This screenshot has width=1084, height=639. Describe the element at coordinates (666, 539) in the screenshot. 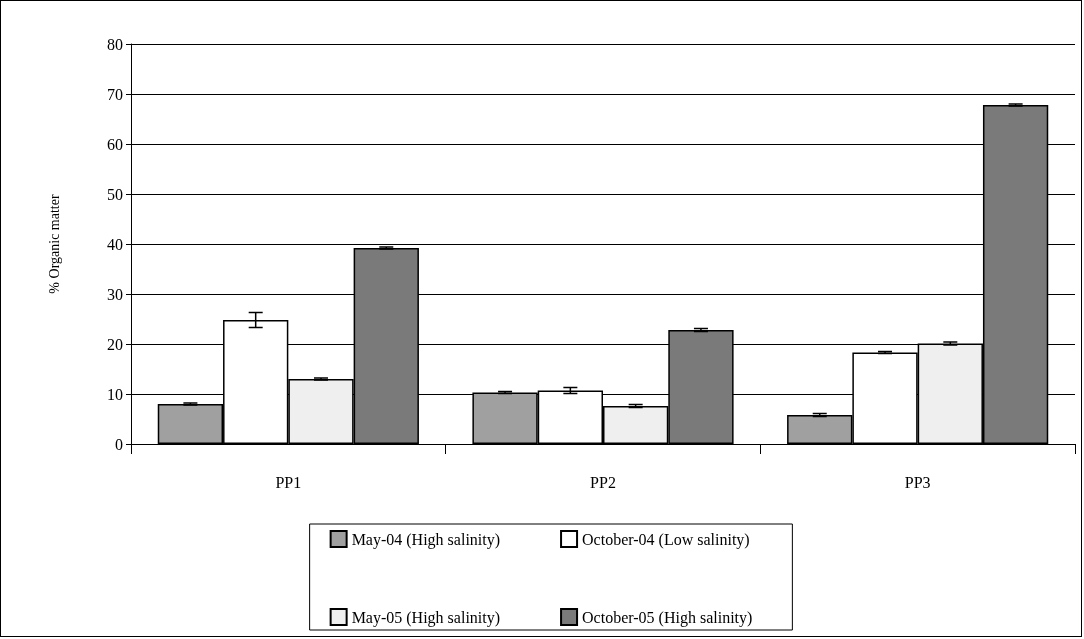

I see `legend-label: October-04 (Low salinity)` at that location.